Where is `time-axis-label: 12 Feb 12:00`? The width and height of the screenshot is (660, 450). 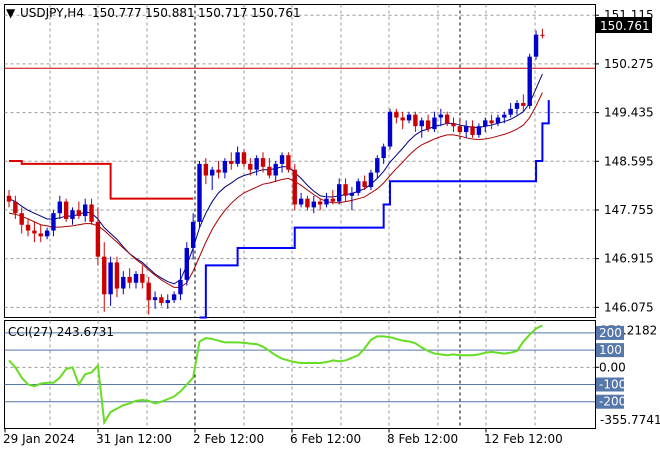 time-axis-label: 12 Feb 12:00 is located at coordinates (523, 439).